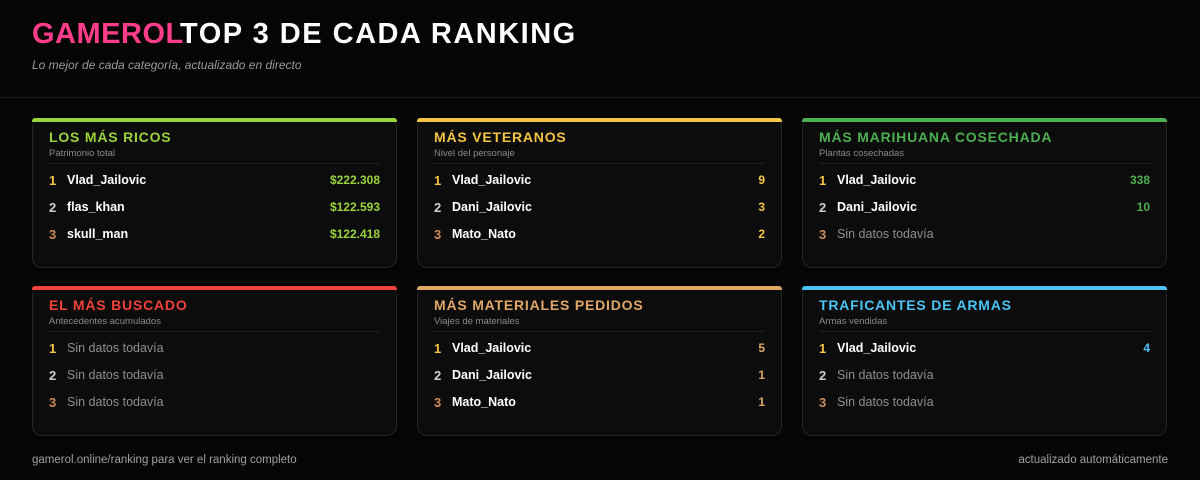 The width and height of the screenshot is (1200, 480). What do you see at coordinates (761, 180) in the screenshot?
I see `player-value: 9` at bounding box center [761, 180].